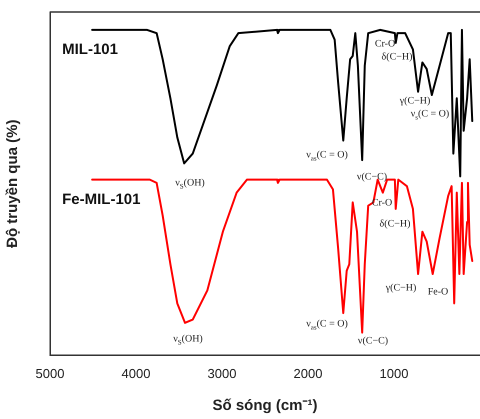 This screenshot has width=480, height=419. What do you see at coordinates (136, 373) in the screenshot?
I see `x-tick-label: 4000` at bounding box center [136, 373].